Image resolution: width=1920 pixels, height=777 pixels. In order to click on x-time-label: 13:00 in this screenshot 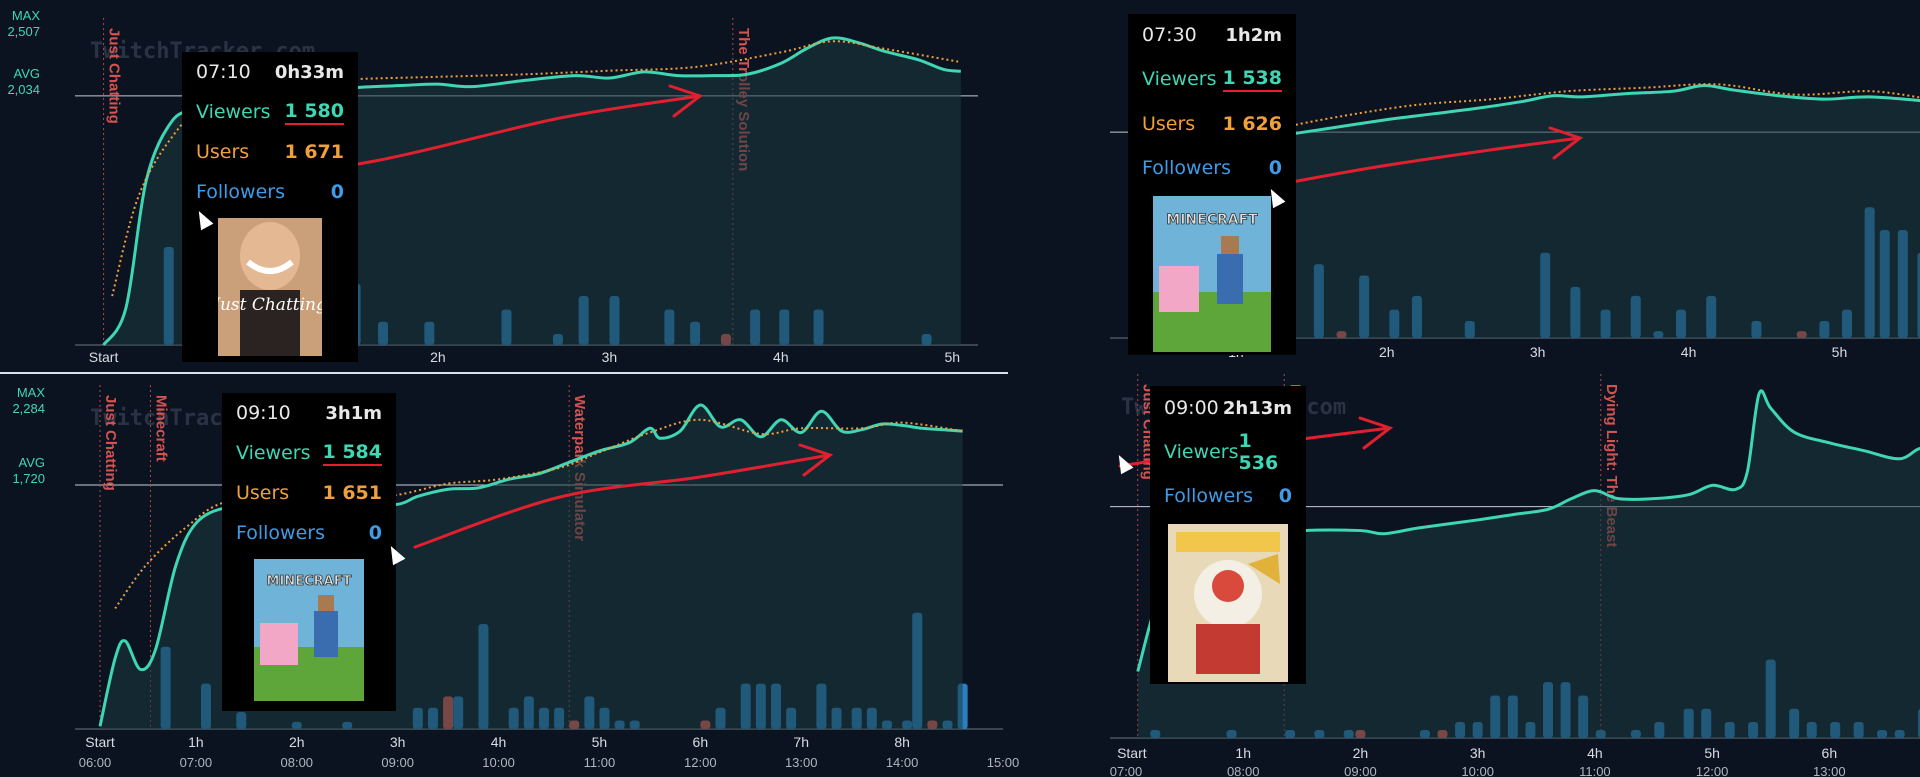, I will do `click(801, 762)`.